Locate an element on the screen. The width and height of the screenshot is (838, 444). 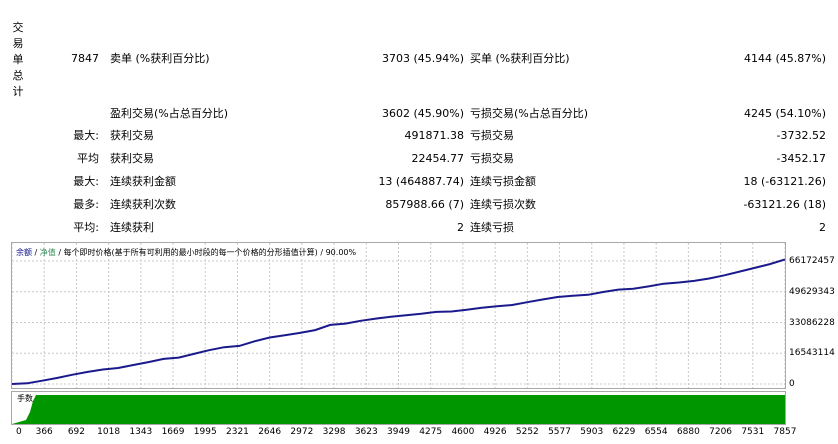
stats-cell: 连续获利次数 is located at coordinates (143, 204).